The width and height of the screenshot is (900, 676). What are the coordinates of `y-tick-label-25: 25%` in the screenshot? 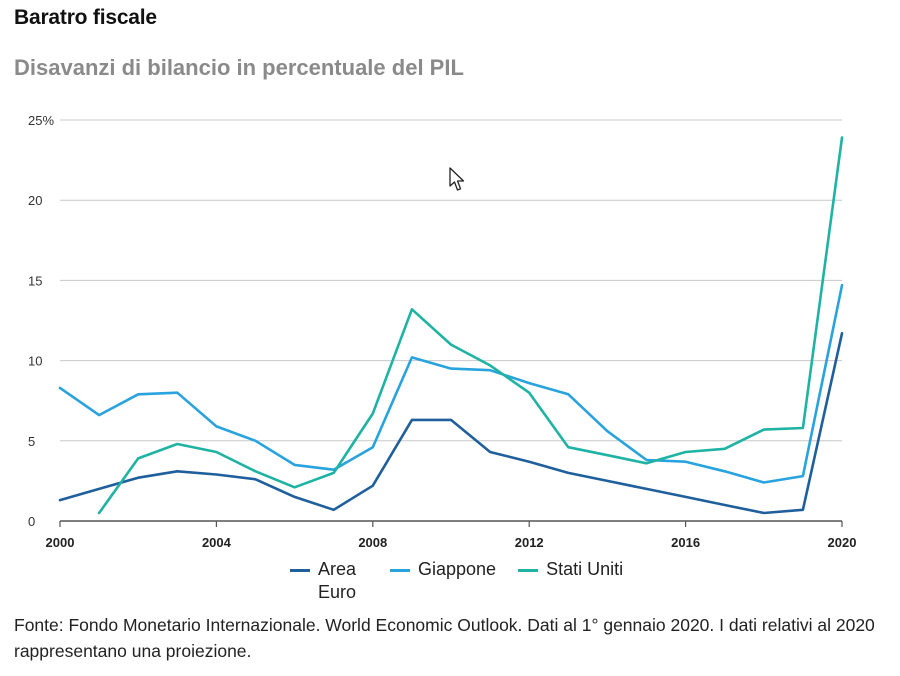 It's located at (41, 120).